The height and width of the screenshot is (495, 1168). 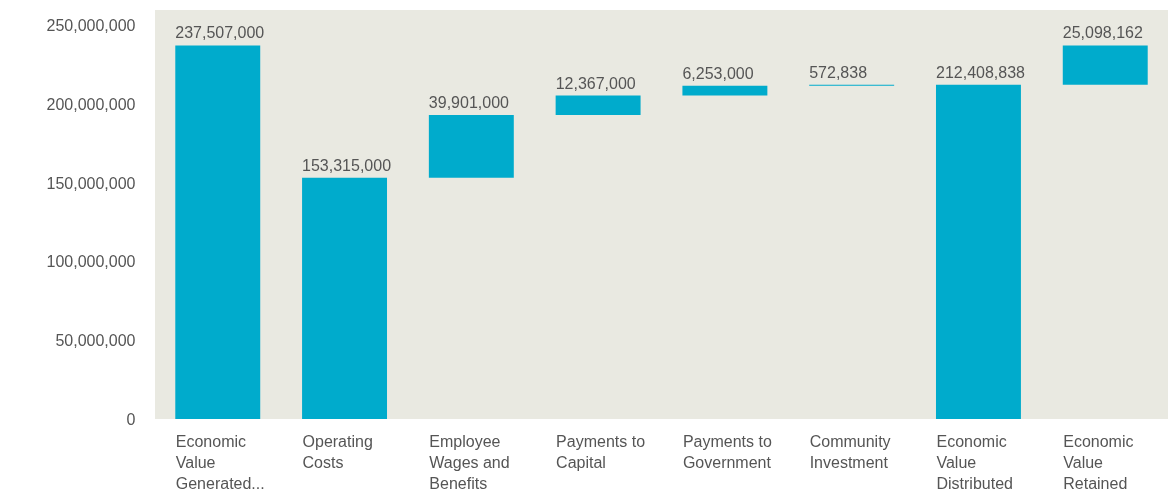 What do you see at coordinates (91, 26) in the screenshot?
I see `y-tick-label: 250,000,000` at bounding box center [91, 26].